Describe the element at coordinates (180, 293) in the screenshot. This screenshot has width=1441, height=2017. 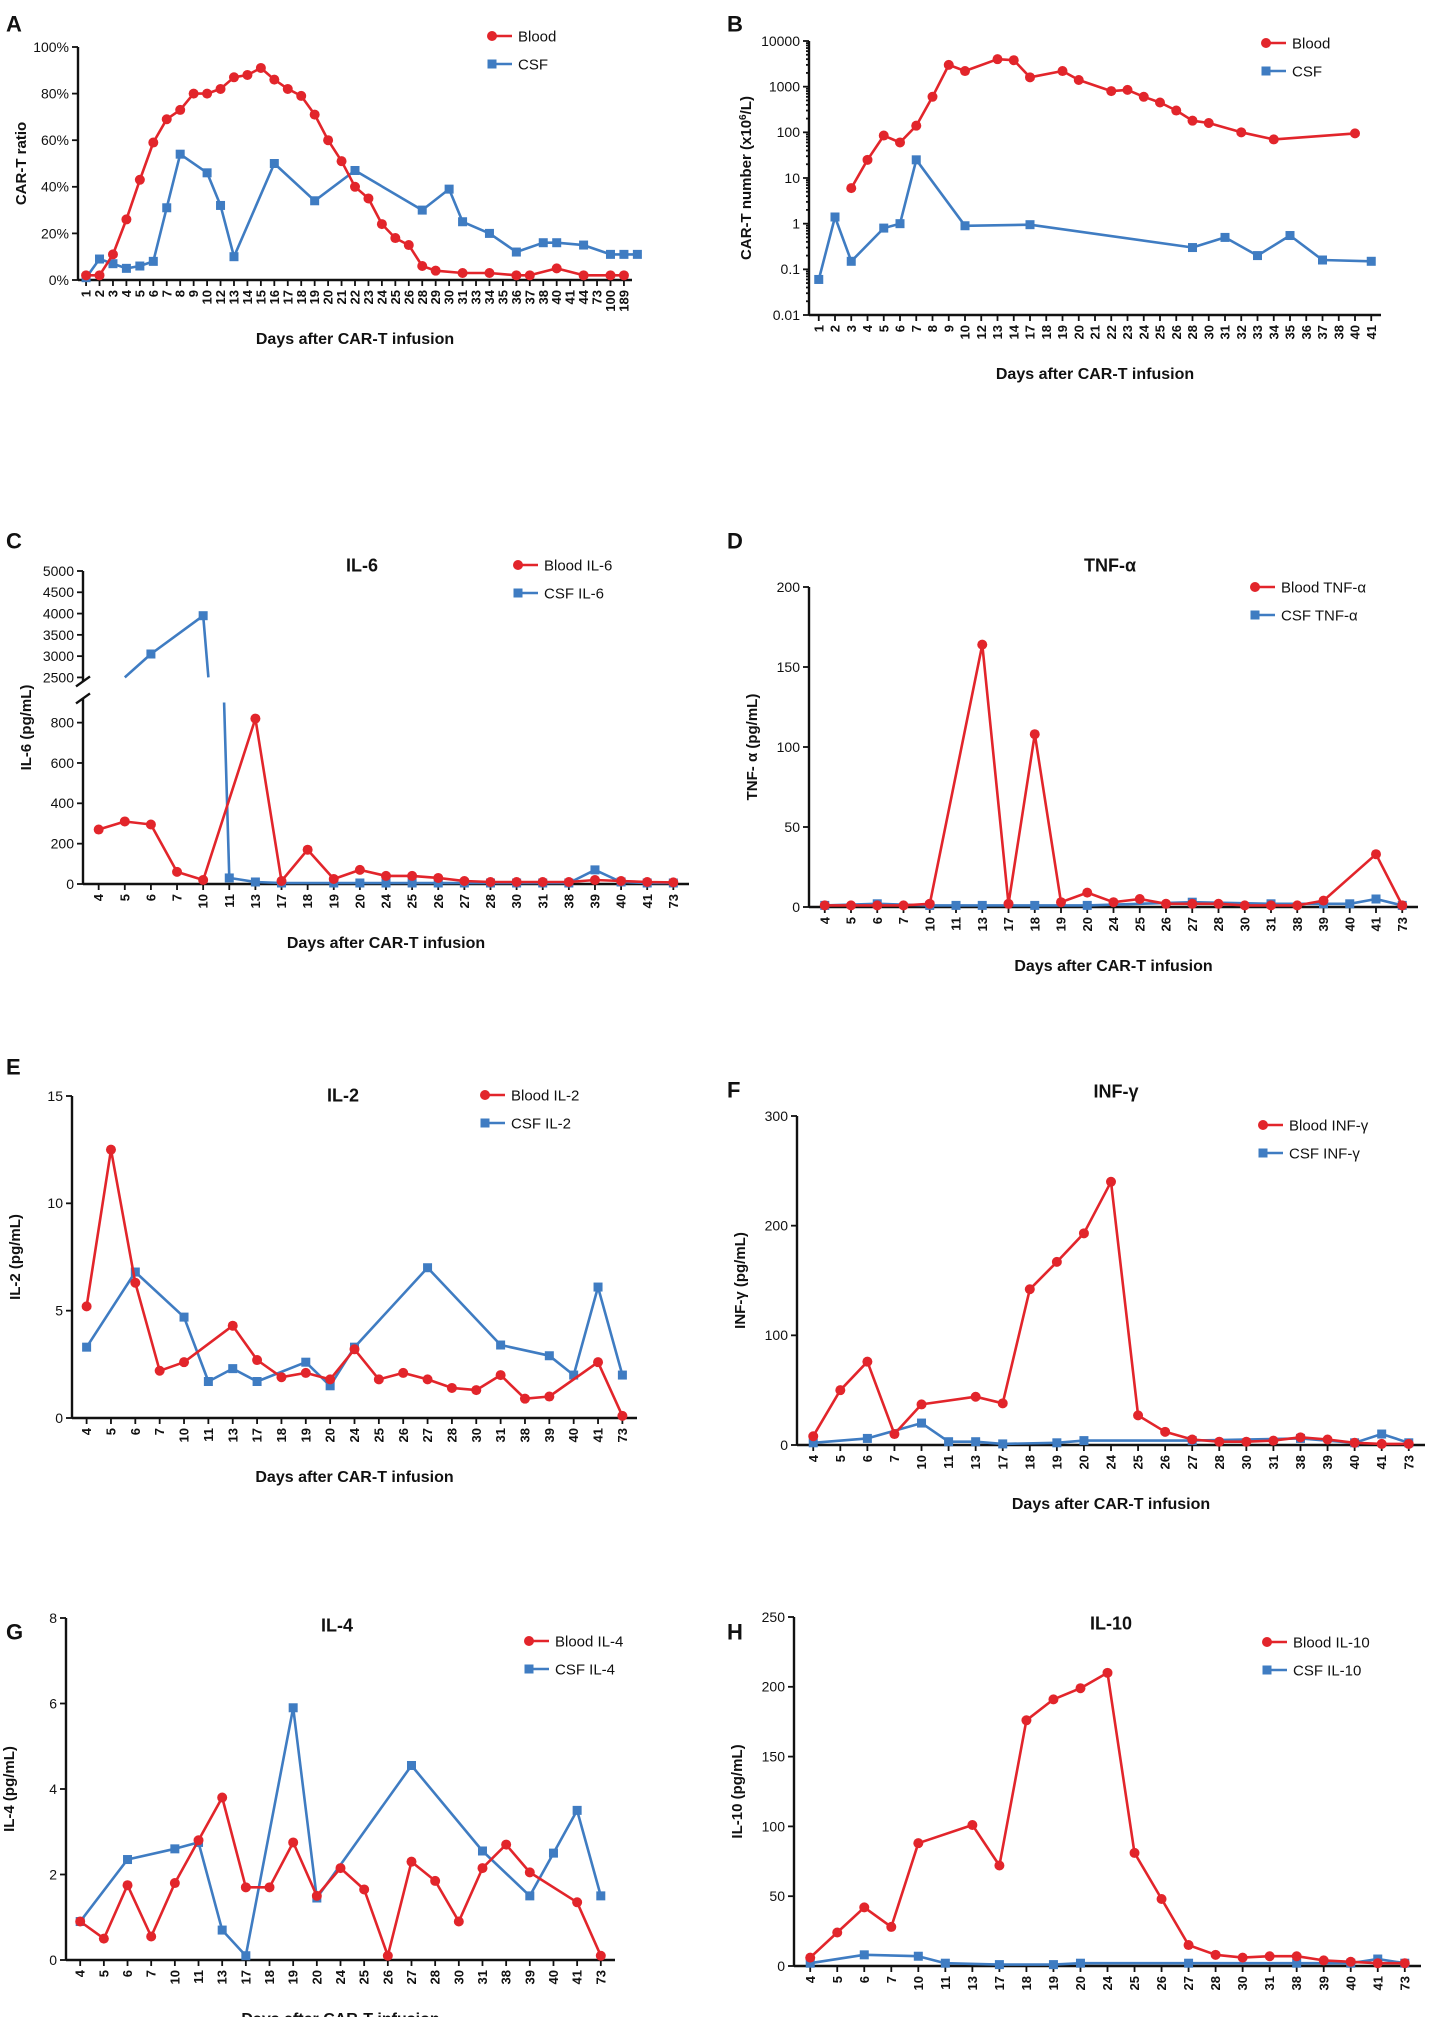
I see `x-tick-label: 8` at that location.